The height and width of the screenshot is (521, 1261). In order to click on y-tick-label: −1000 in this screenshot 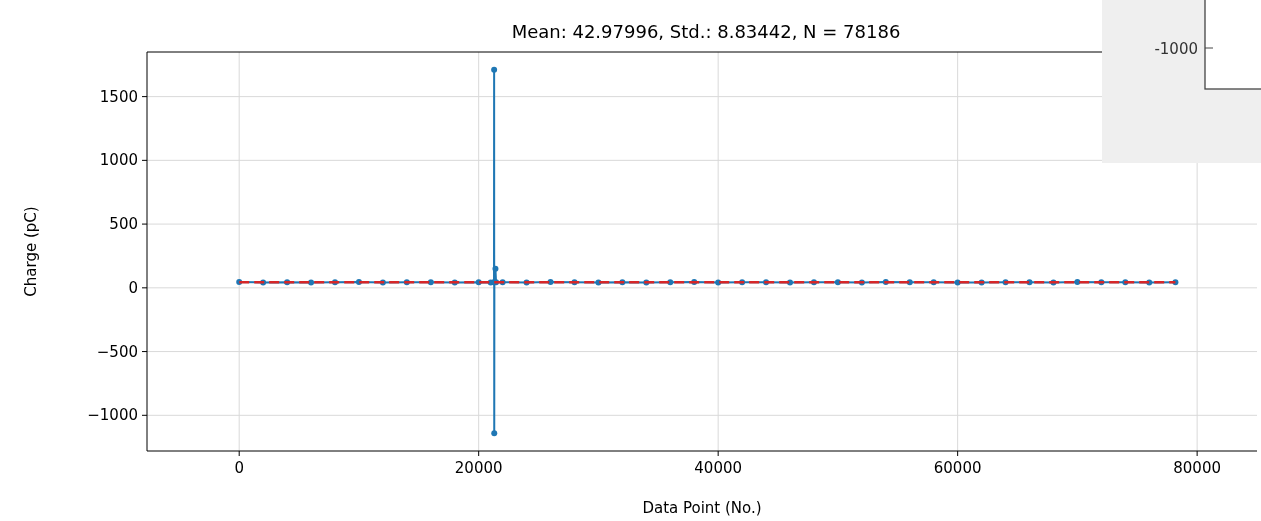, I will do `click(112, 415)`.